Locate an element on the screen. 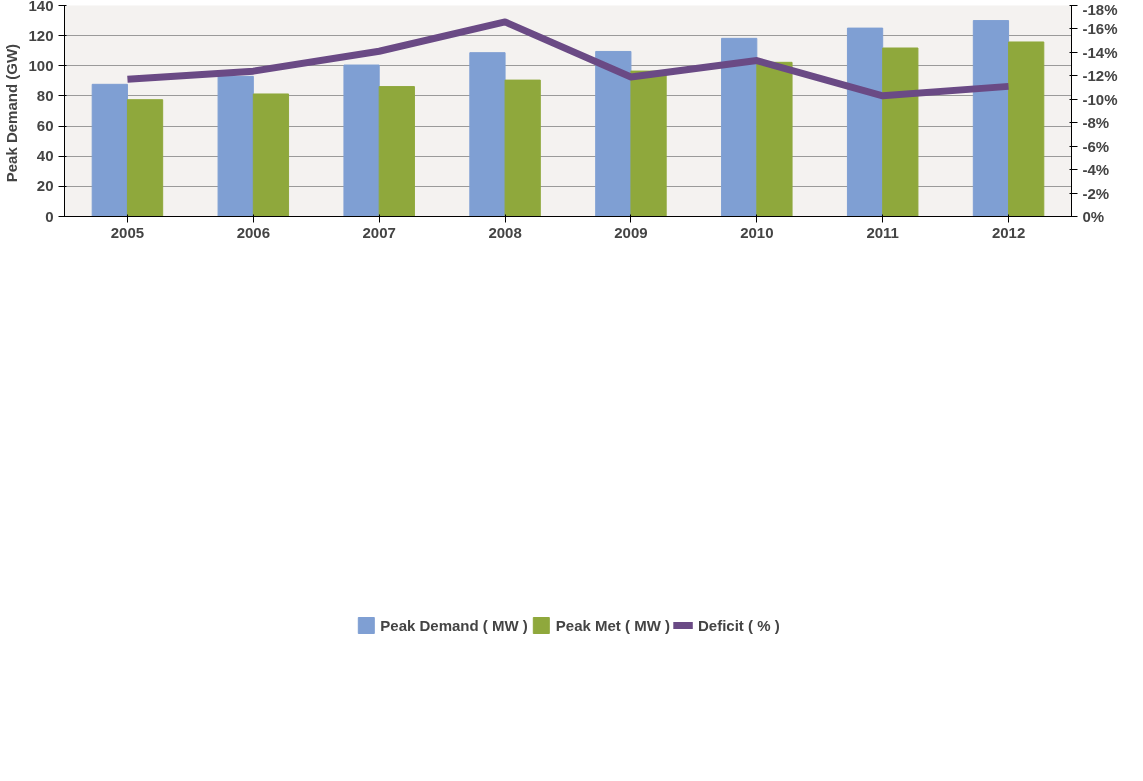 The width and height of the screenshot is (1143, 781). y-tick-label: 60 is located at coordinates (45, 126).